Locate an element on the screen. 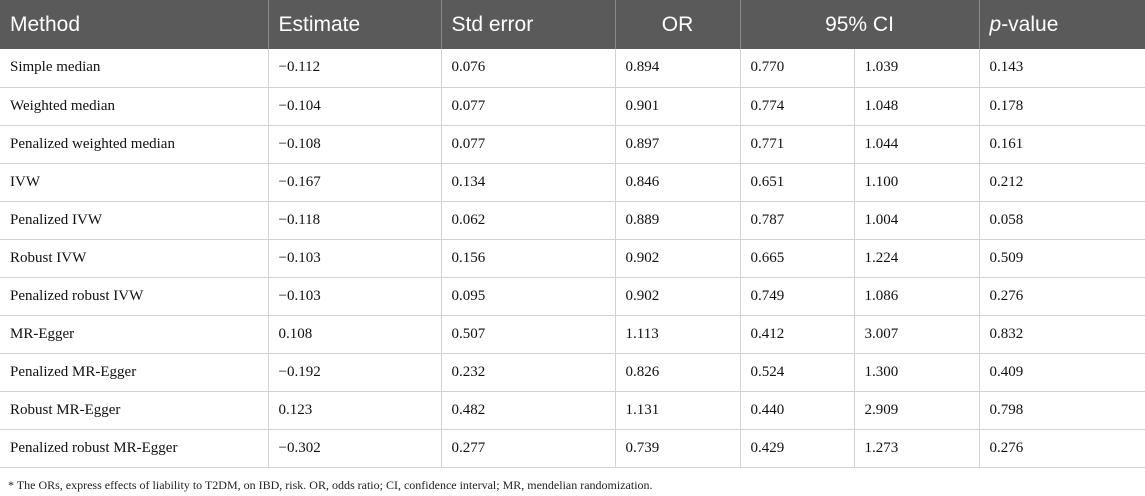  cell-p-value: 0.058 is located at coordinates (1062, 220).